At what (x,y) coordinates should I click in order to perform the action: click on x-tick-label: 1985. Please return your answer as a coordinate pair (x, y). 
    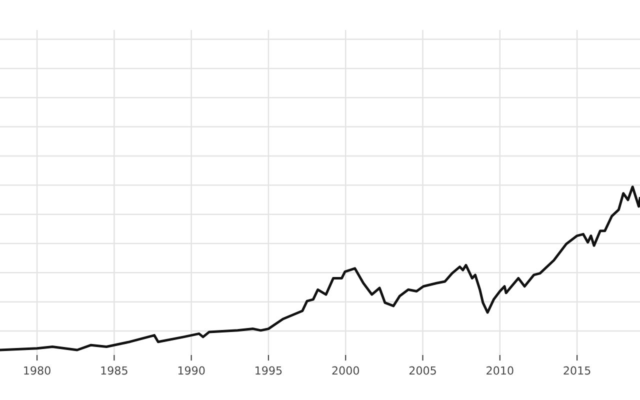
    Looking at the image, I should click on (114, 370).